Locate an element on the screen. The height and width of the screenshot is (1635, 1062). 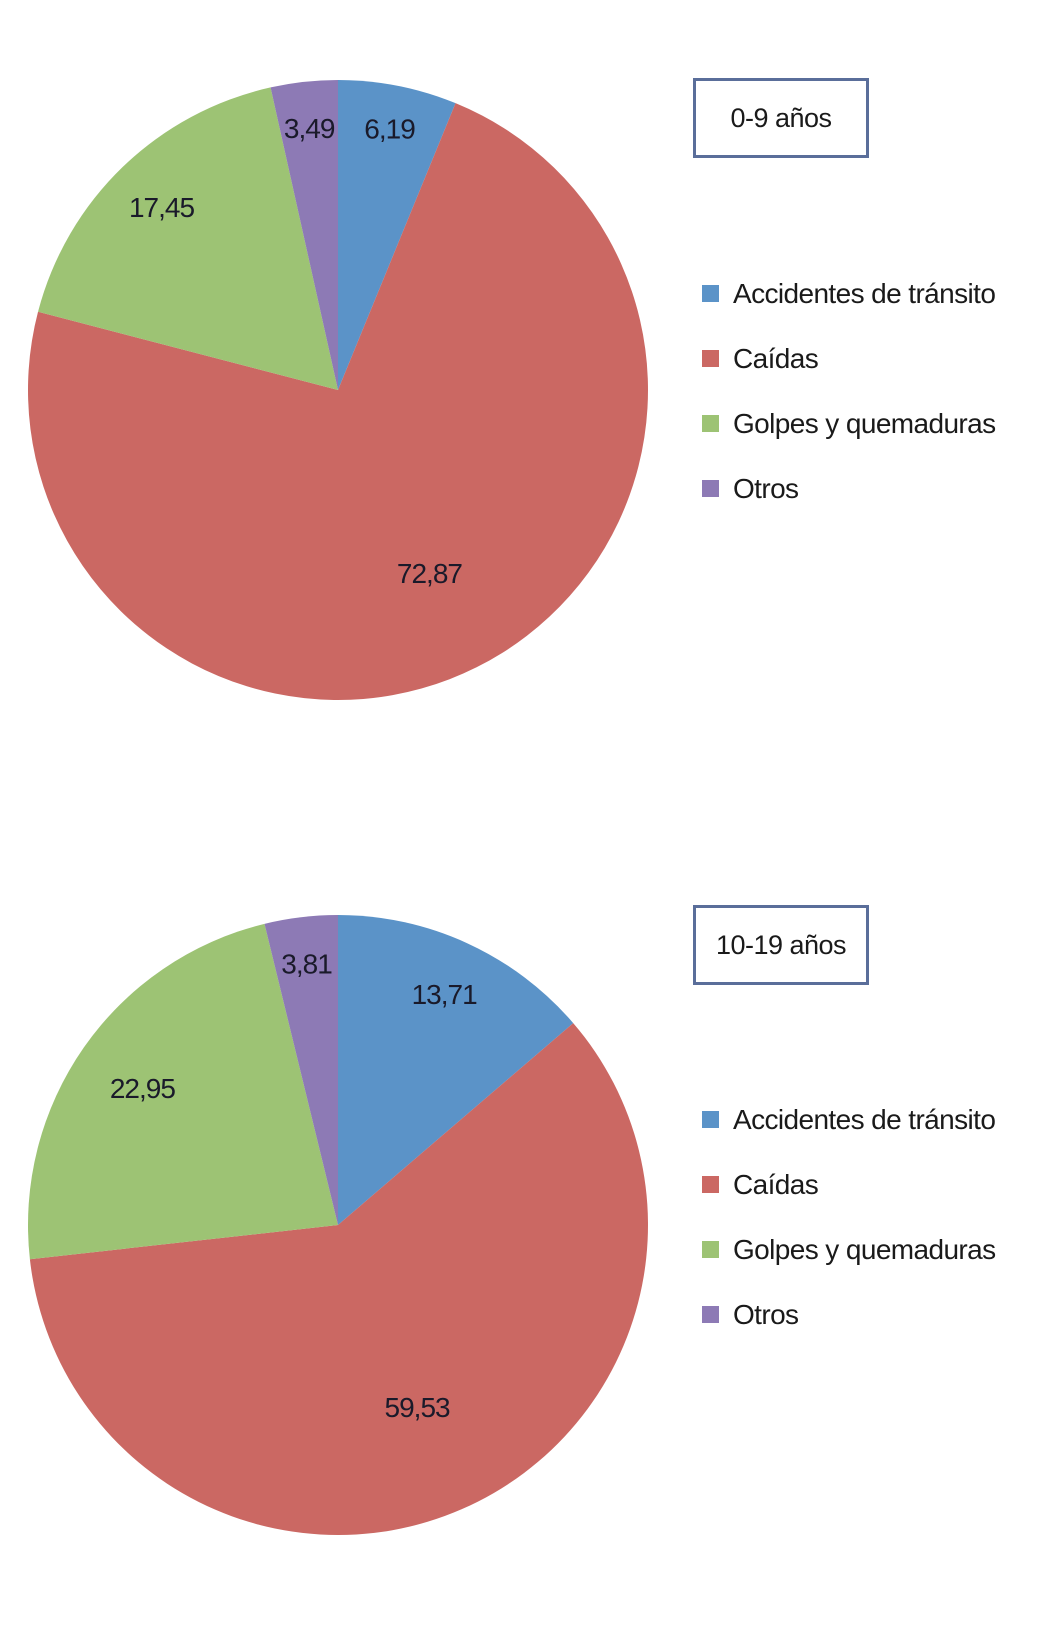
chart-title: 10-19 años is located at coordinates (781, 944).